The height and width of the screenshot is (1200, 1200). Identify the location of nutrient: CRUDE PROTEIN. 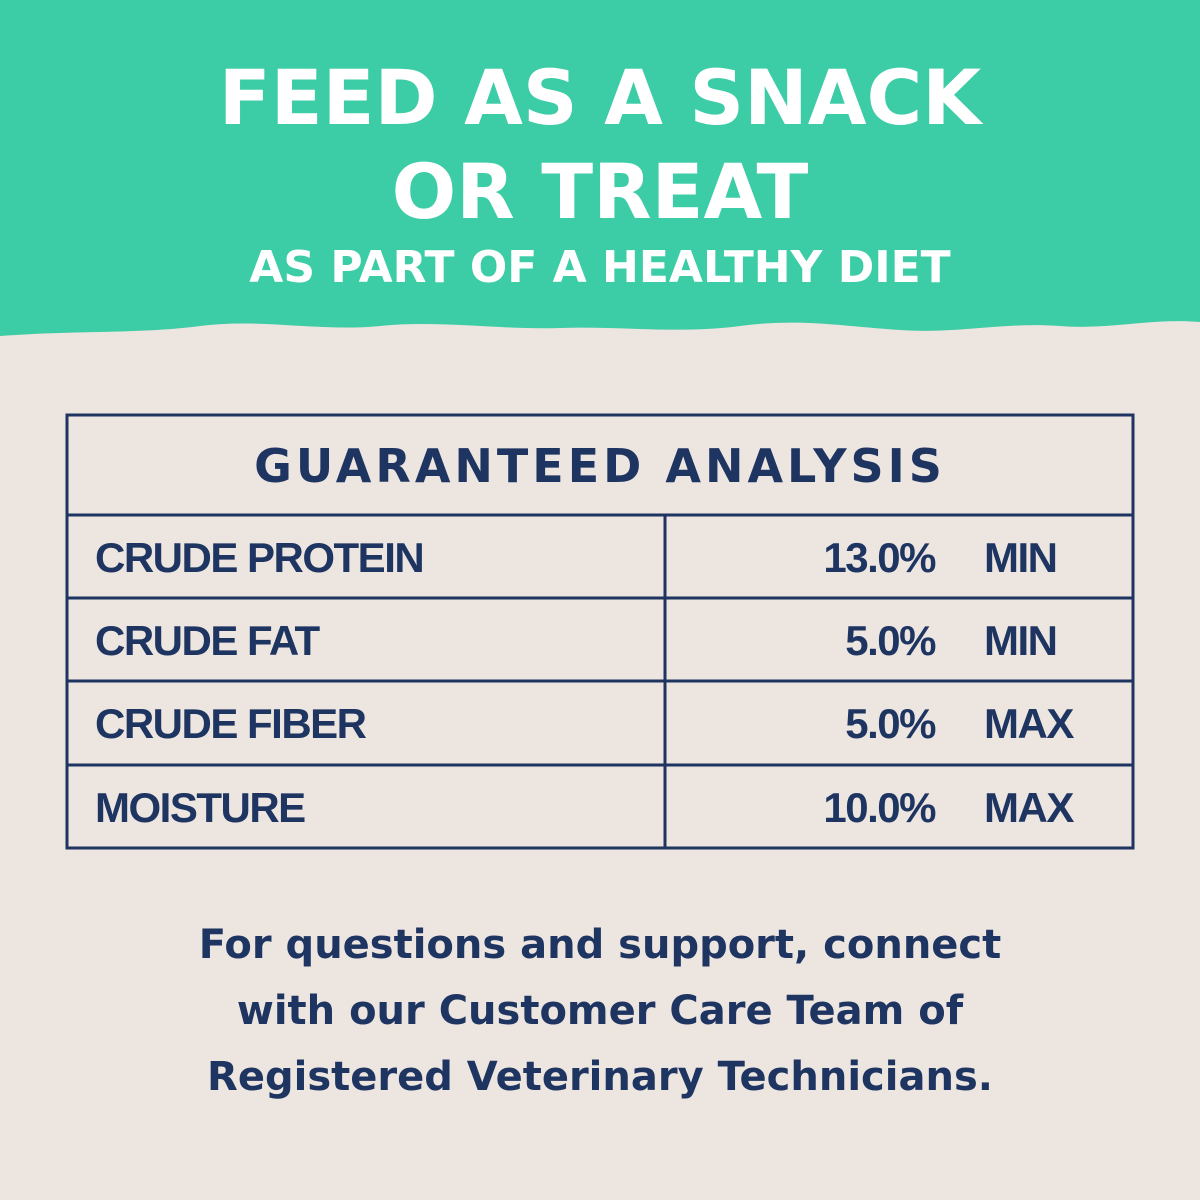
(259, 557).